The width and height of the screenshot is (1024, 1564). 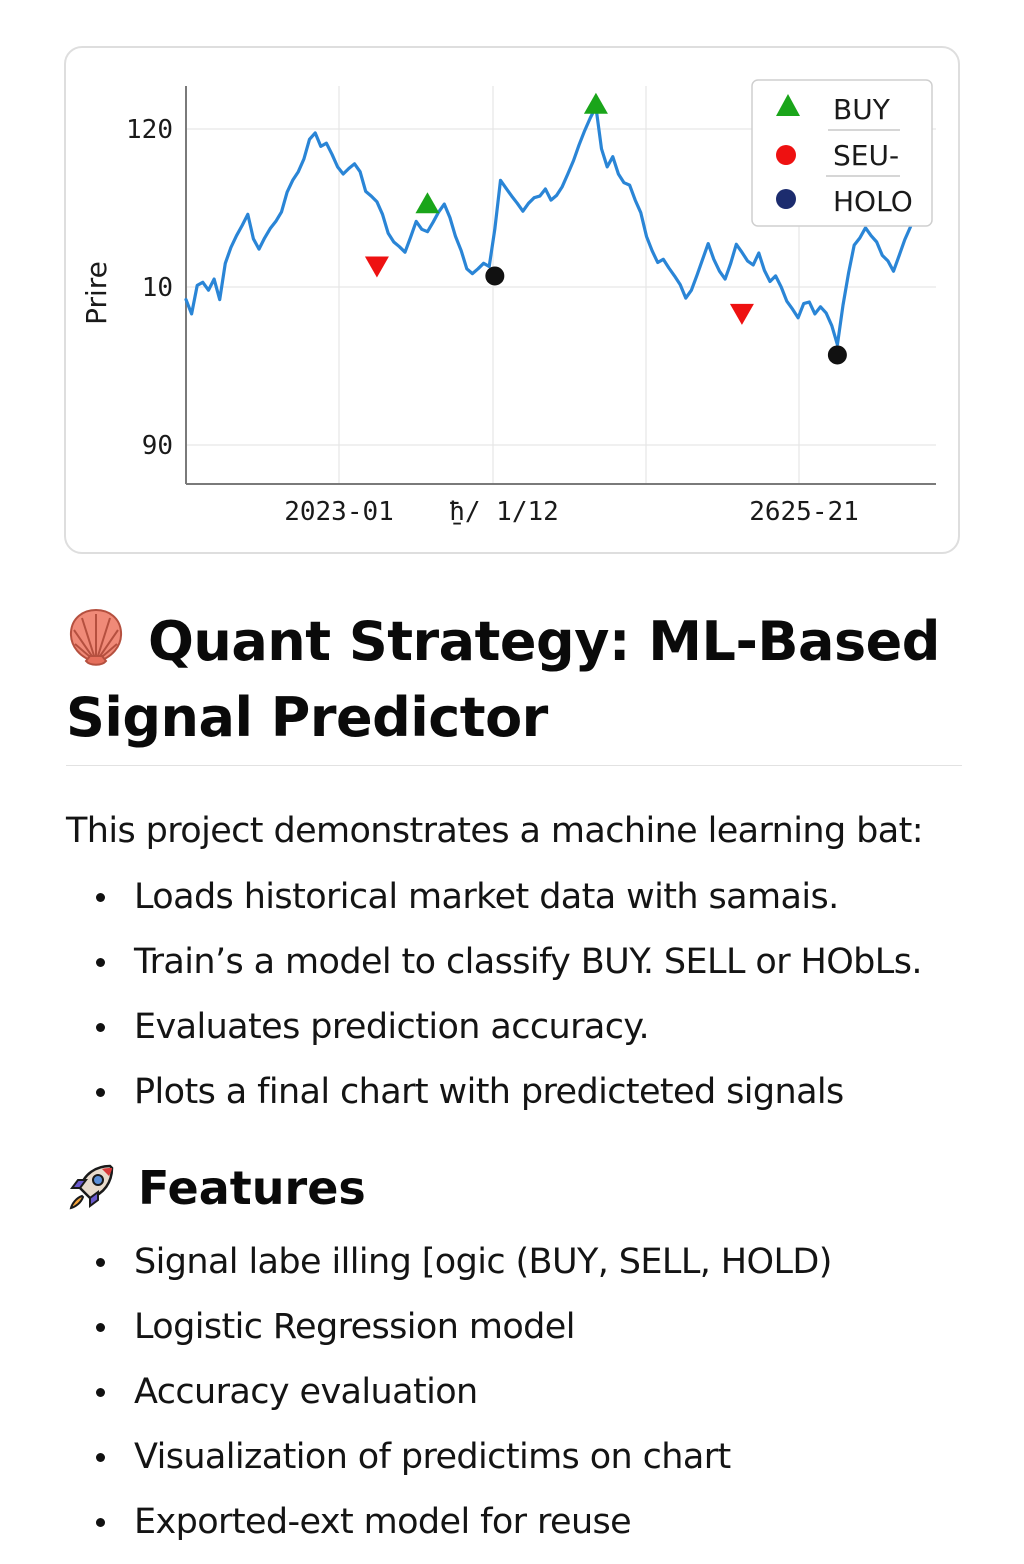 What do you see at coordinates (862, 109) in the screenshot?
I see `legend-label: BUY` at bounding box center [862, 109].